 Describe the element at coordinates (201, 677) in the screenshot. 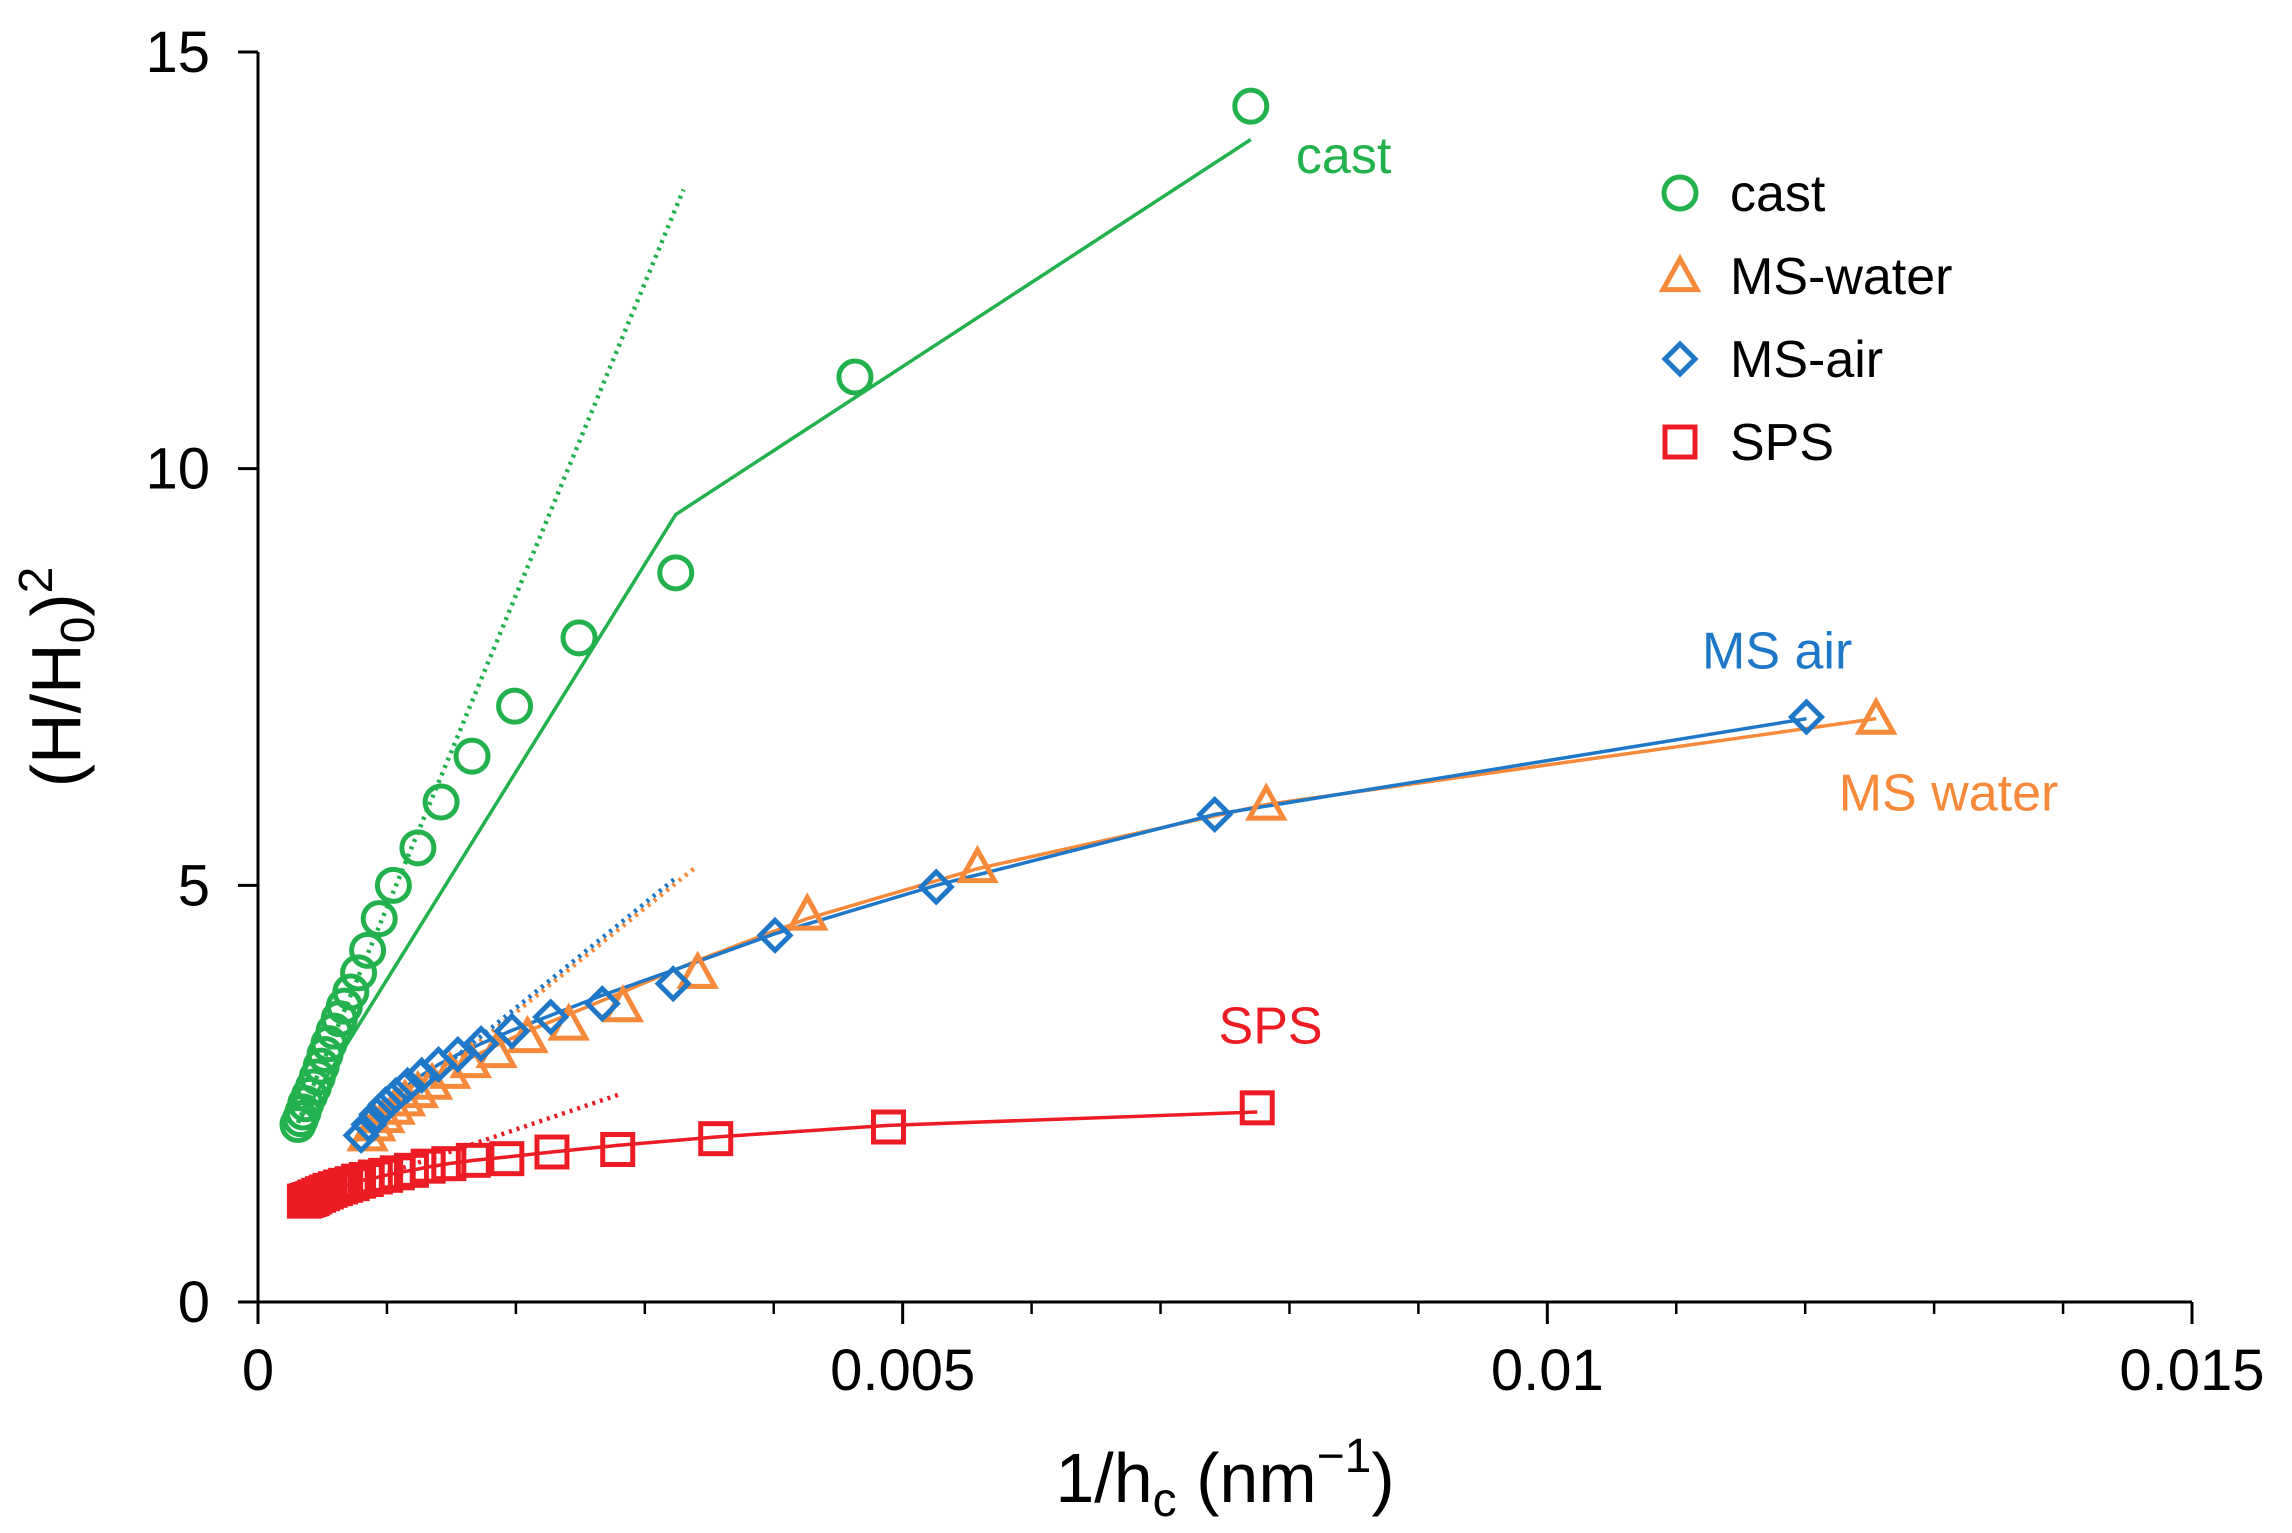

I see `y-ticks: 0 5 10 15` at that location.